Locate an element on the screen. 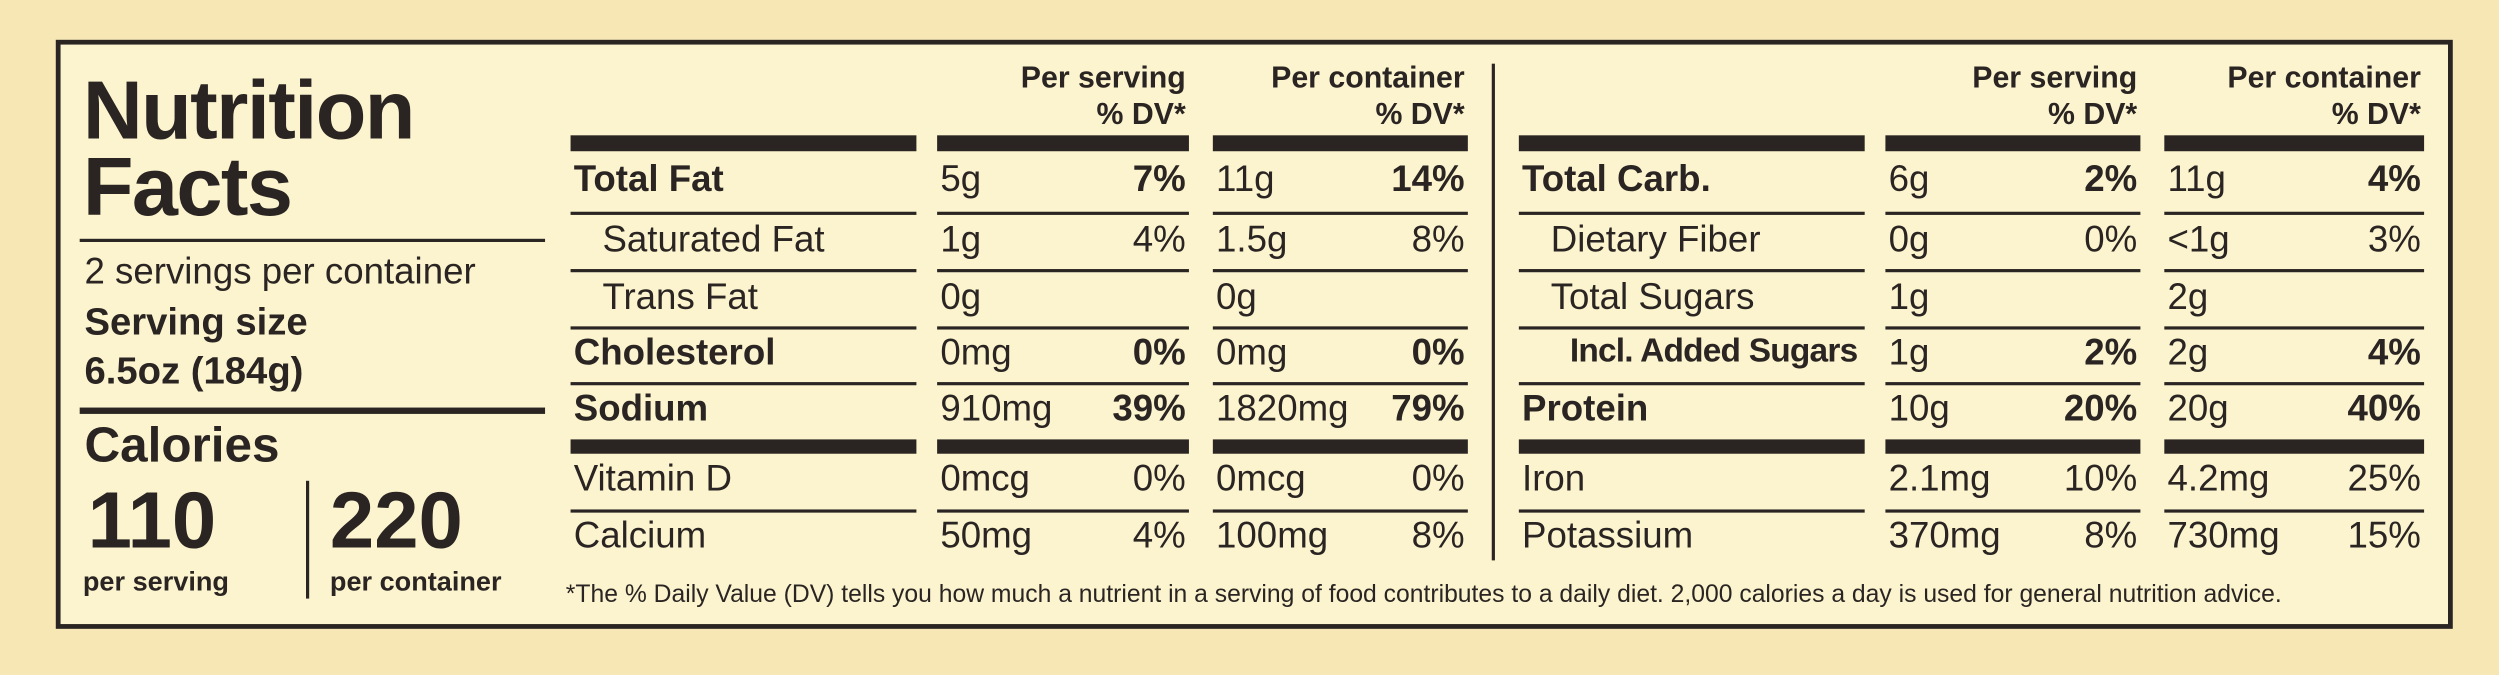 The width and height of the screenshot is (2499, 675). divider is located at coordinates (308, 539).